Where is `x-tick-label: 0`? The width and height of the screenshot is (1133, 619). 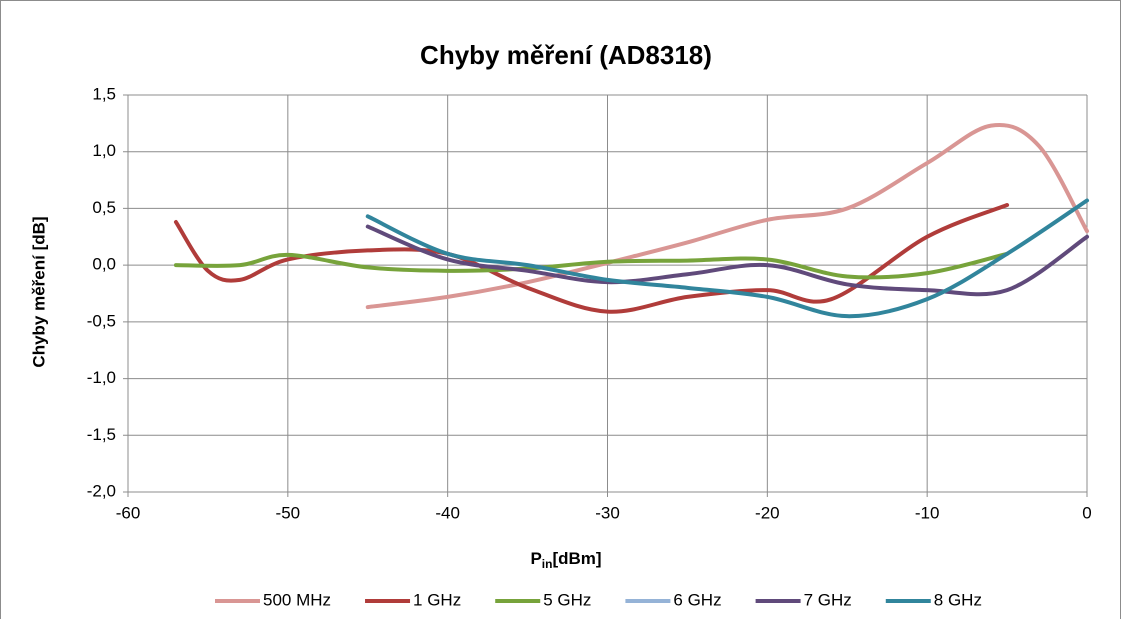 x-tick-label: 0 is located at coordinates (1086, 512).